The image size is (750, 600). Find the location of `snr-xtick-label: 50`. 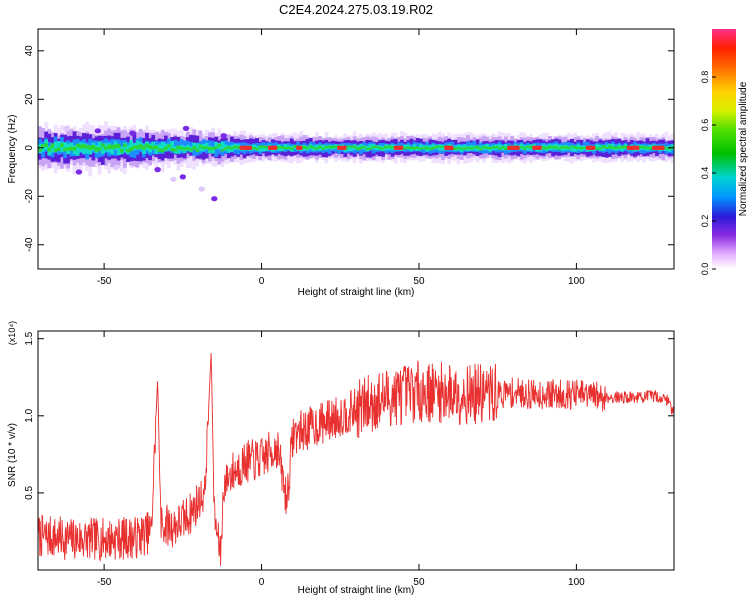

snr-xtick-label: 50 is located at coordinates (419, 582).